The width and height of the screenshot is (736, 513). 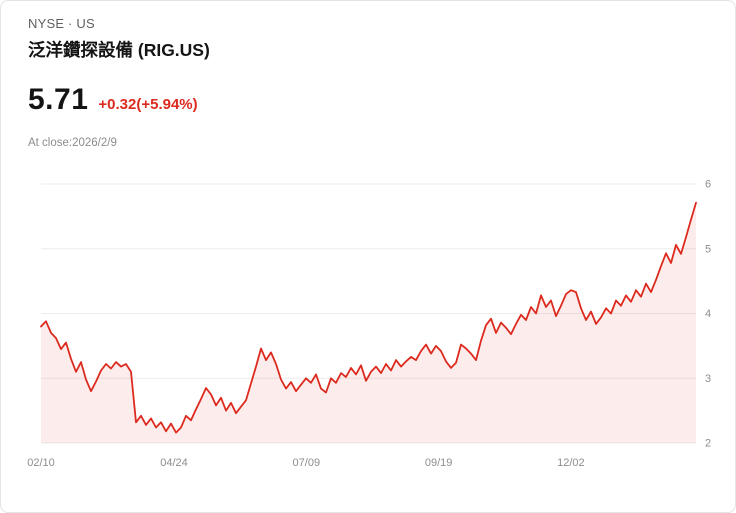 I want to click on svg-text: 09/19, so click(x=439, y=463).